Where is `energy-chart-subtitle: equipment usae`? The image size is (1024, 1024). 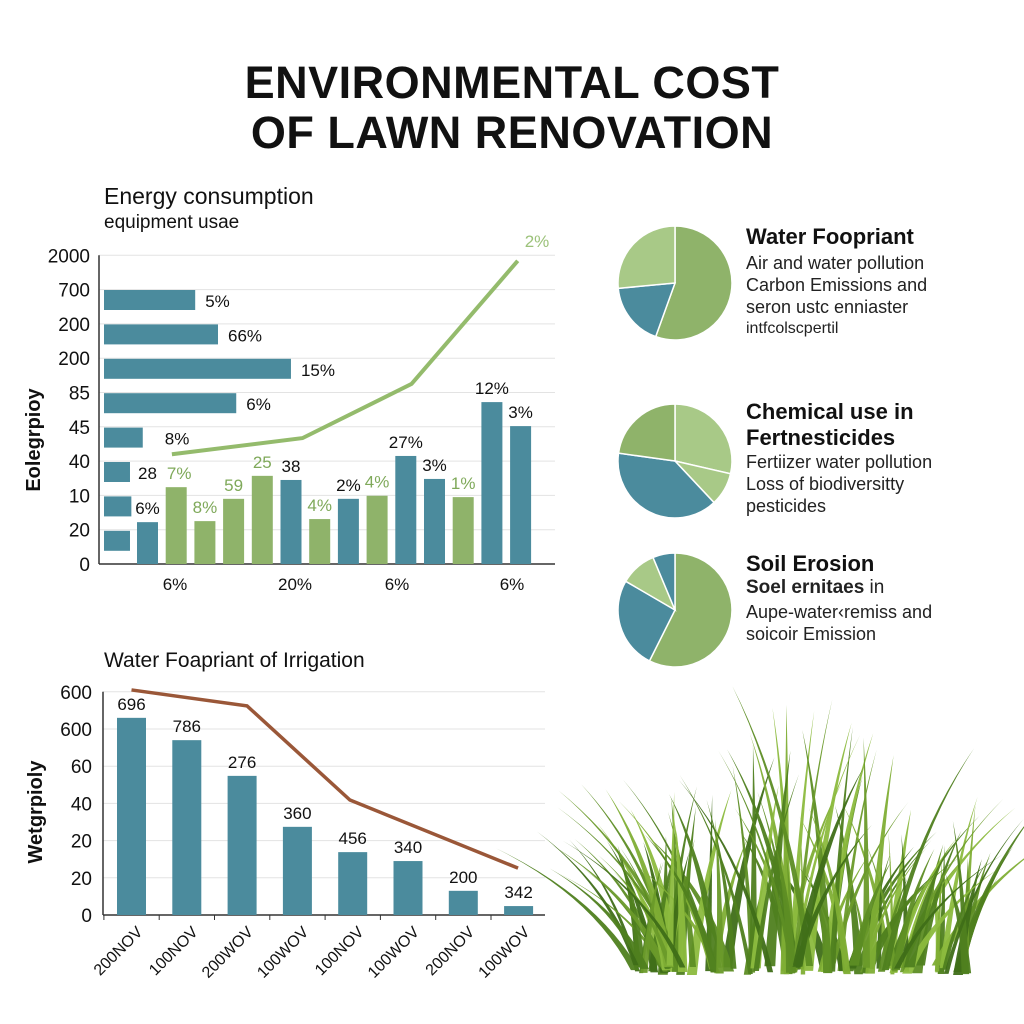
energy-chart-subtitle: equipment usae is located at coordinates (172, 222).